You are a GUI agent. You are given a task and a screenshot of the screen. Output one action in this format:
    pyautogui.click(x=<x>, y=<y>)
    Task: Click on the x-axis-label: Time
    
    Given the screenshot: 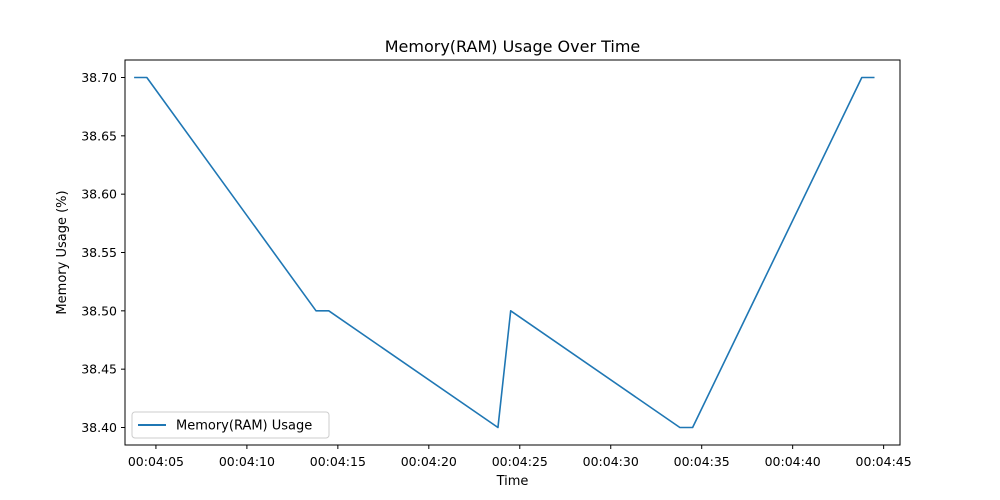 What is the action you would take?
    pyautogui.click(x=512, y=481)
    